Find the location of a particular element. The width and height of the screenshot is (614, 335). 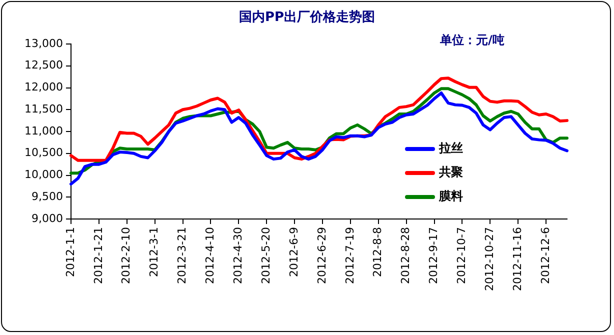

y-tick-label: 11,000 is located at coordinates (43, 131).